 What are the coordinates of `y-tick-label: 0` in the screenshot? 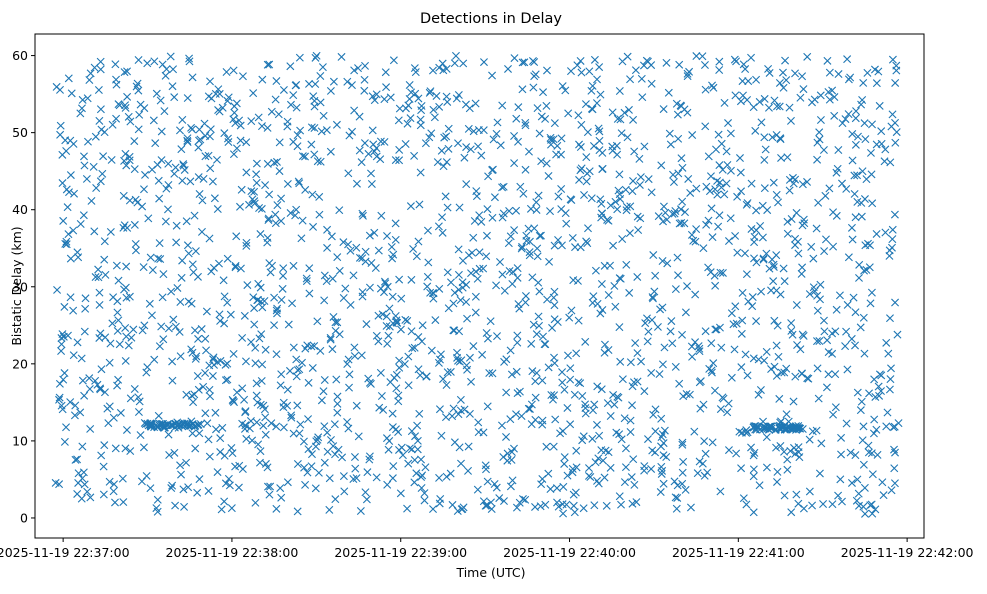 It's located at (24, 517).